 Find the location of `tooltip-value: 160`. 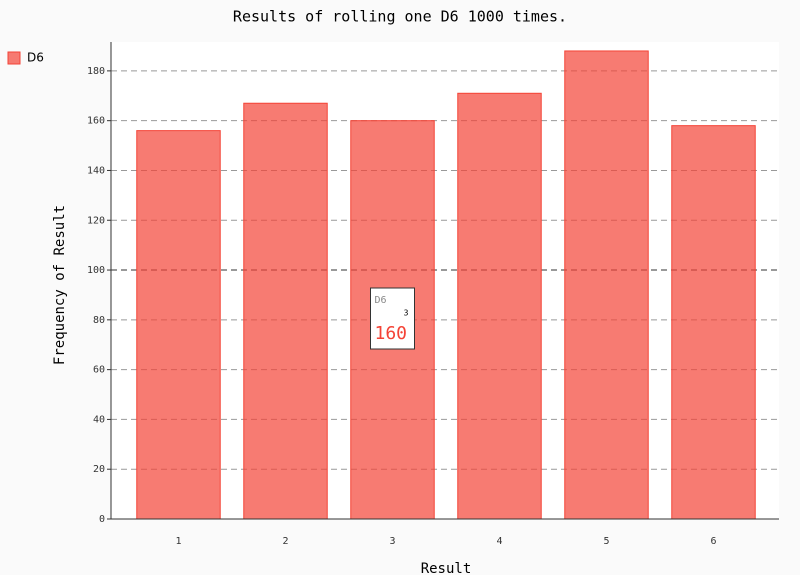

tooltip-value: 160 is located at coordinates (391, 333).